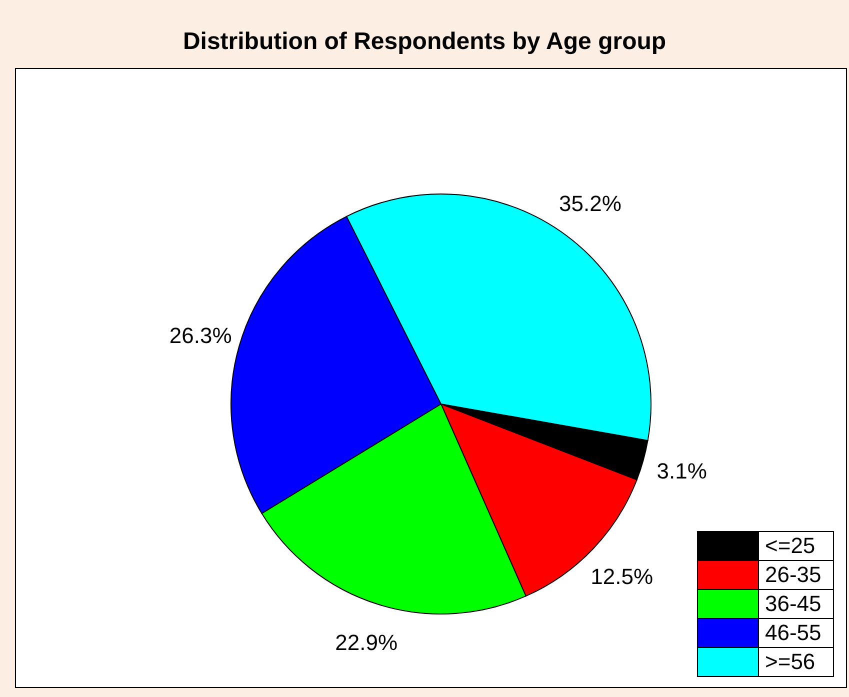  I want to click on legend-label: 36-45, so click(793, 604).